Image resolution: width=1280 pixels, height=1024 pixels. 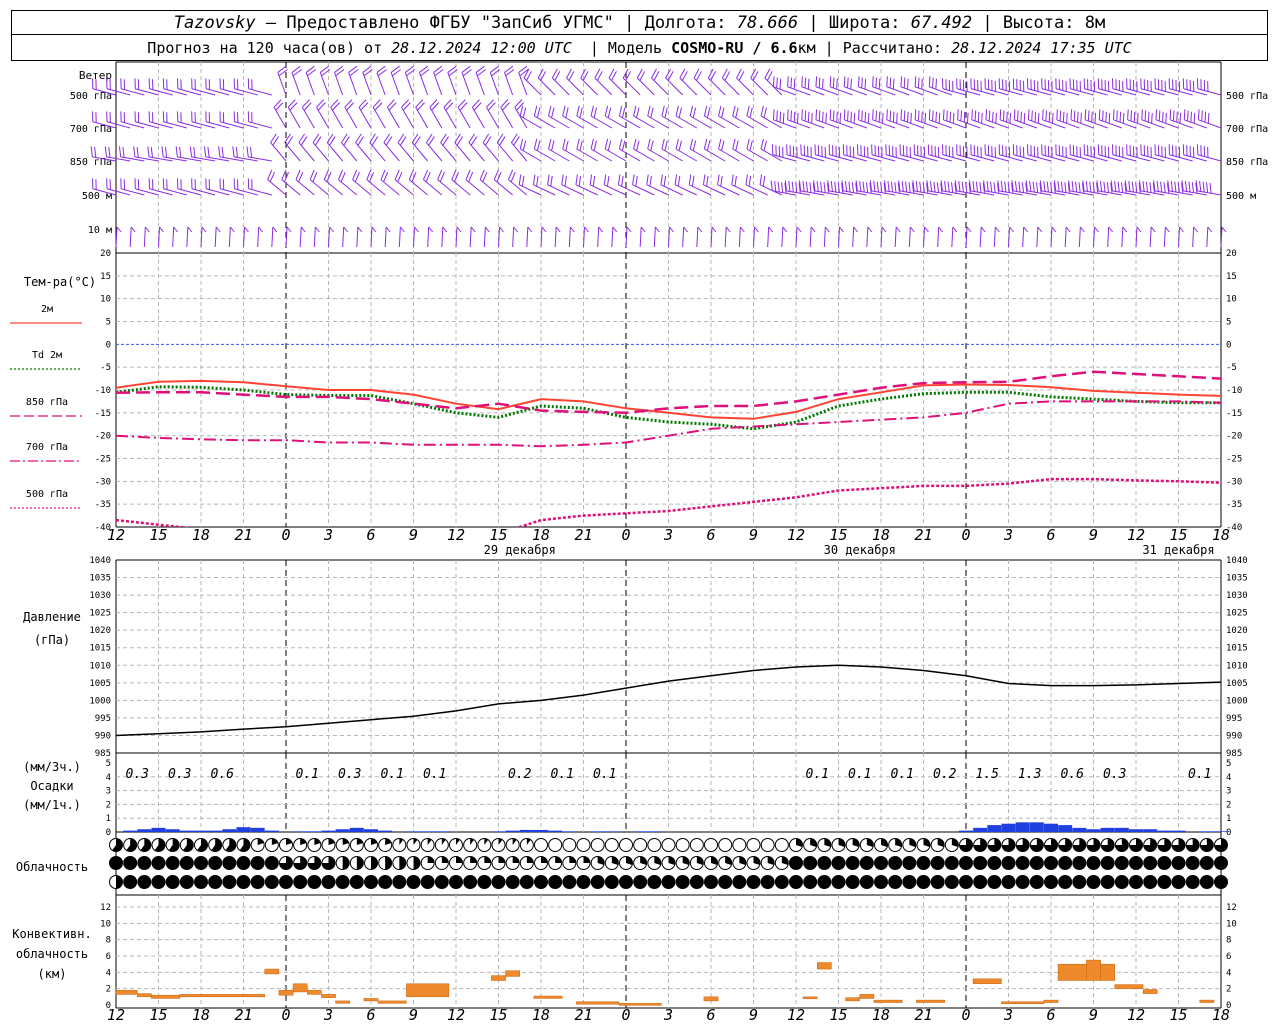 What do you see at coordinates (1178, 550) in the screenshot?
I see `day-label: 31 декабря` at bounding box center [1178, 550].